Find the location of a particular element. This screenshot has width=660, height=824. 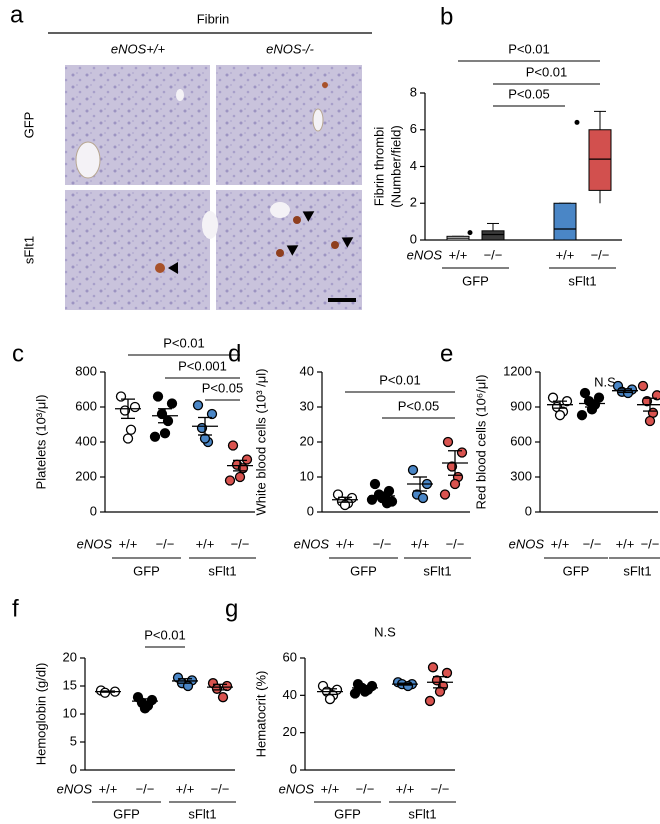

y-tick-label: 900 is located at coordinates (521, 405).